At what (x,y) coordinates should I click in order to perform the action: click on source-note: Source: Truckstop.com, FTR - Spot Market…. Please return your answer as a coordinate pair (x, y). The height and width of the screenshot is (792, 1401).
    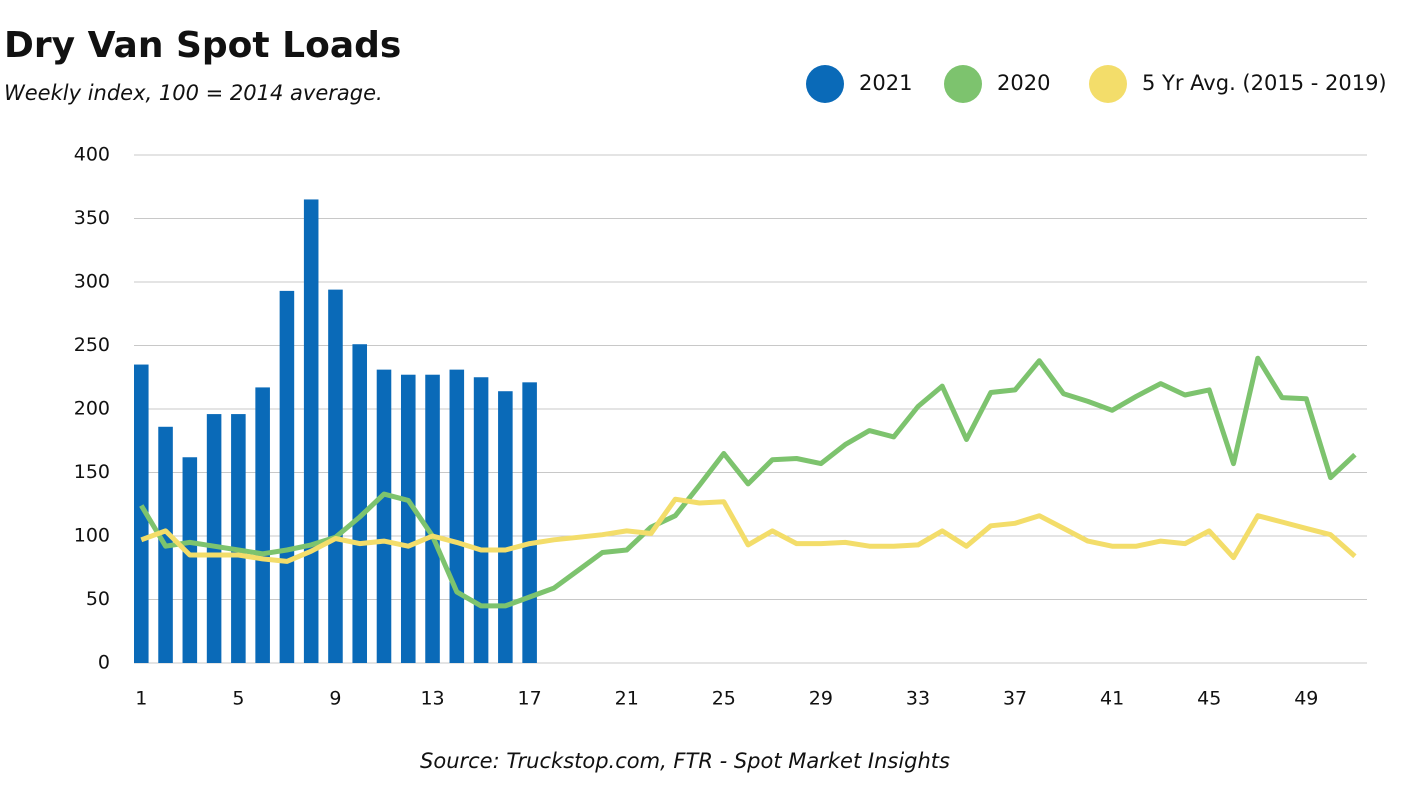
    Looking at the image, I should click on (685, 761).